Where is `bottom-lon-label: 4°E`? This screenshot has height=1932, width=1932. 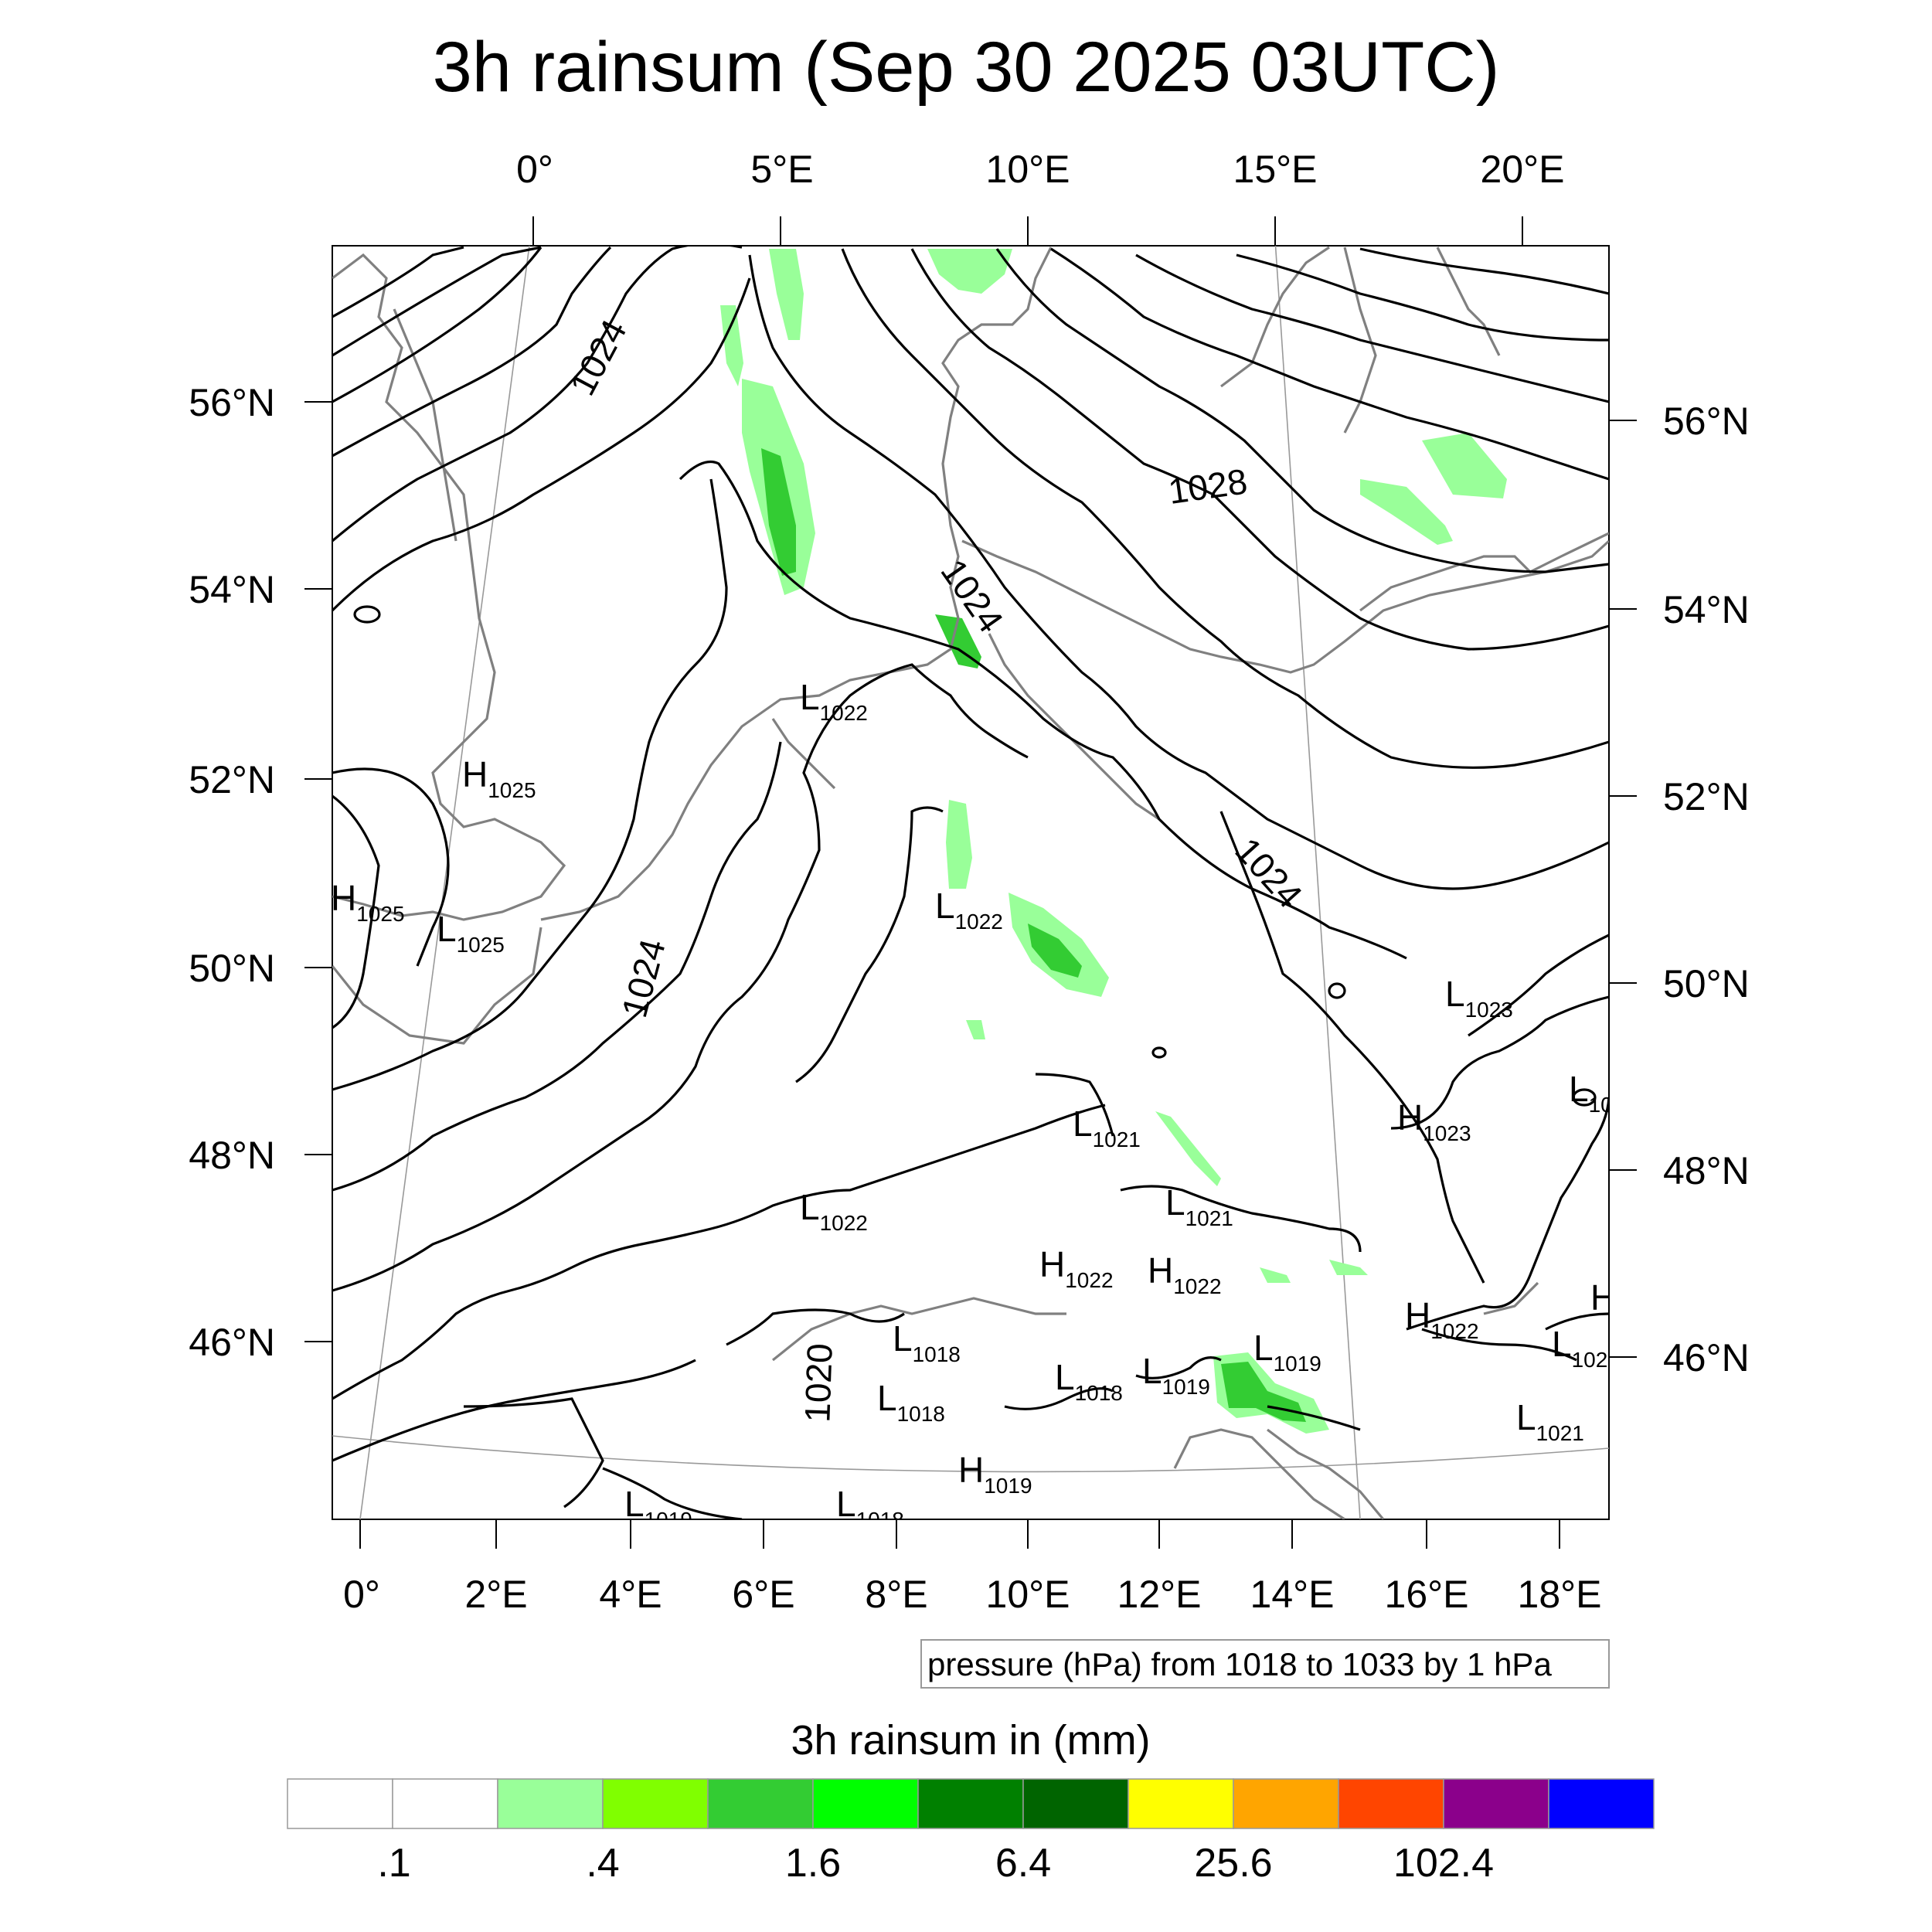 bottom-lon-label: 4°E is located at coordinates (631, 1595).